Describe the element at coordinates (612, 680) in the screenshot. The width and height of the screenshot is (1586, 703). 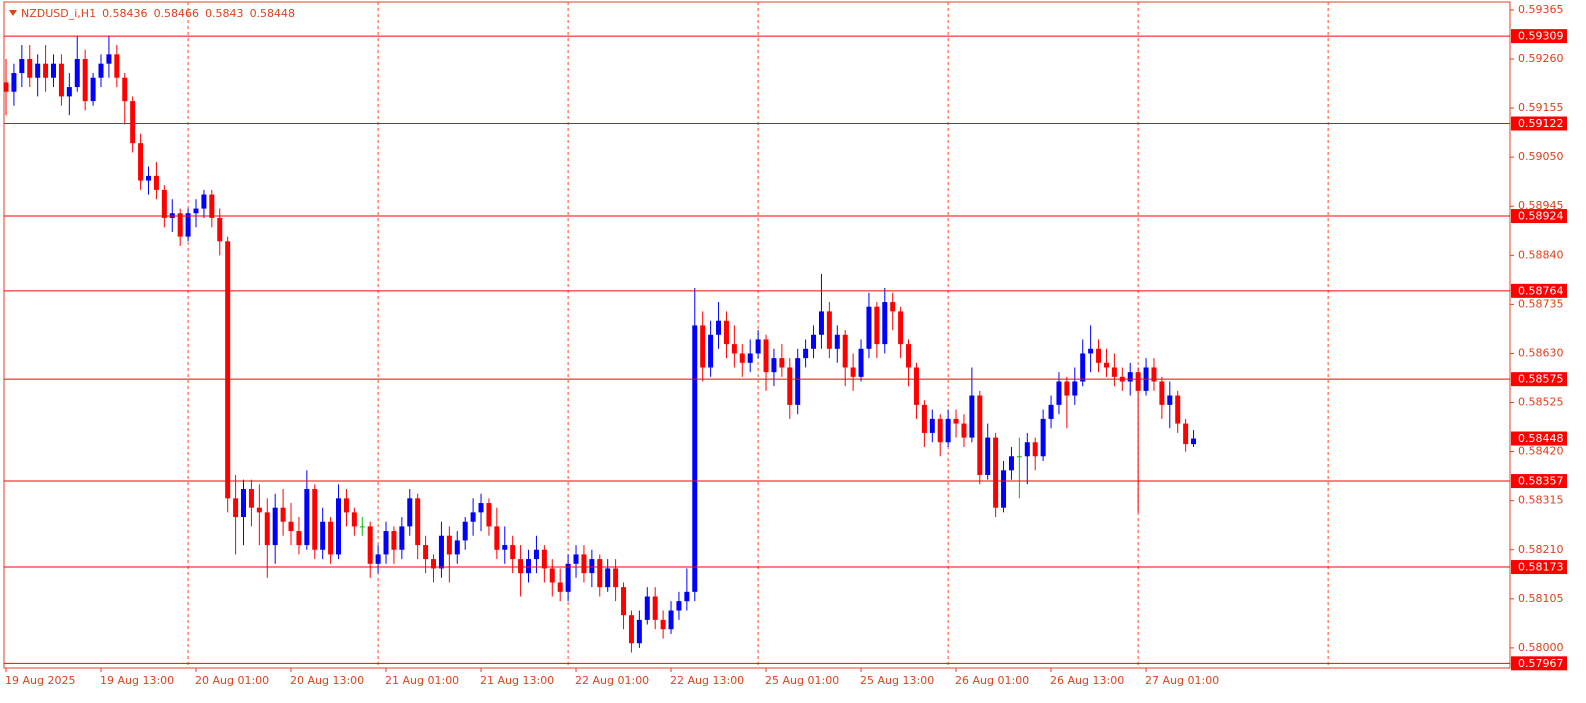
I see `x-tick-label: 22 Aug 01:00` at that location.